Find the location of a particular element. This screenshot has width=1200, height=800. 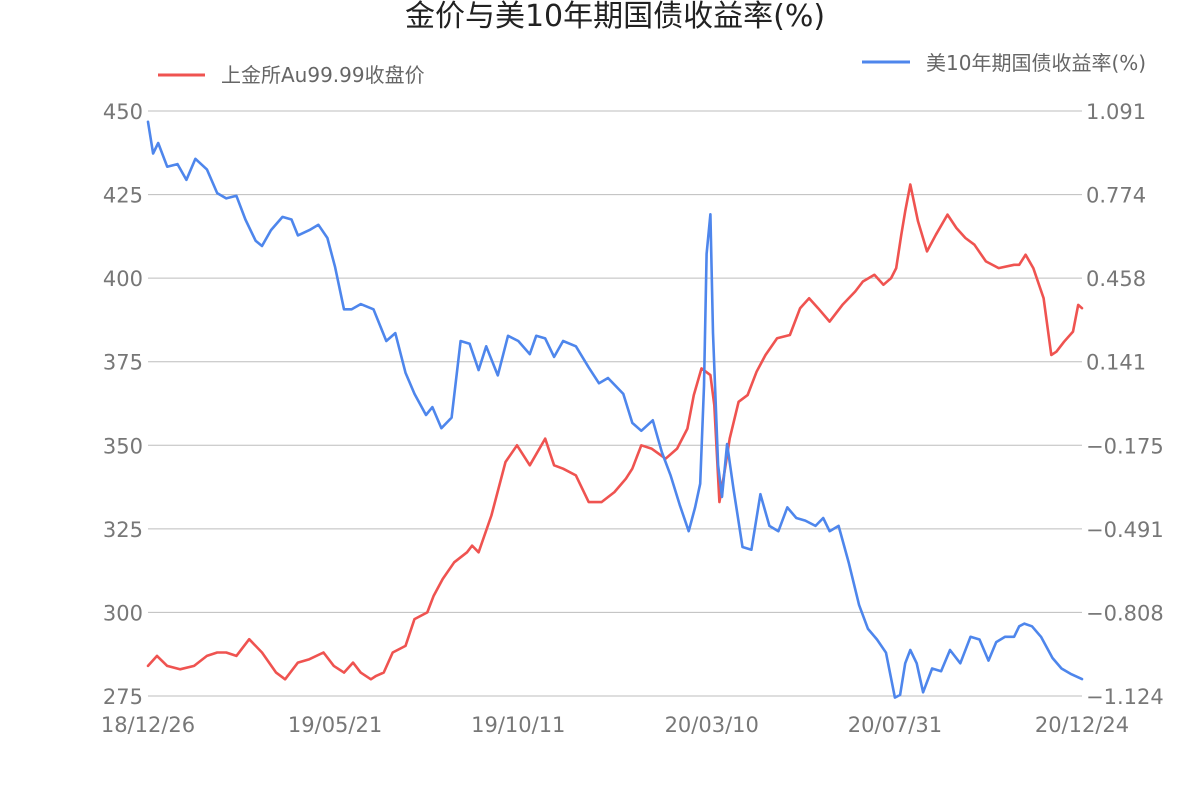

right-tick-label: −1.124 is located at coordinates (1125, 697).